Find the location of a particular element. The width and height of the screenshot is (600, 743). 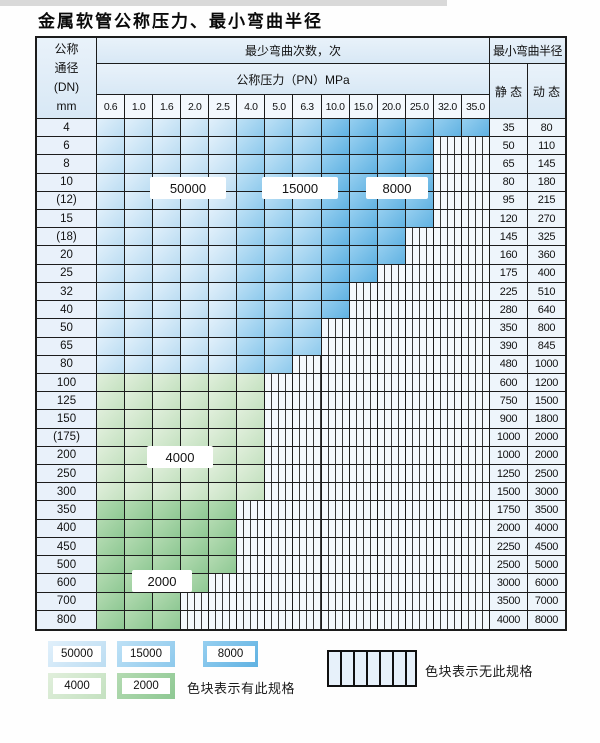

dn-header-line1: 公称 is located at coordinates (66, 49).